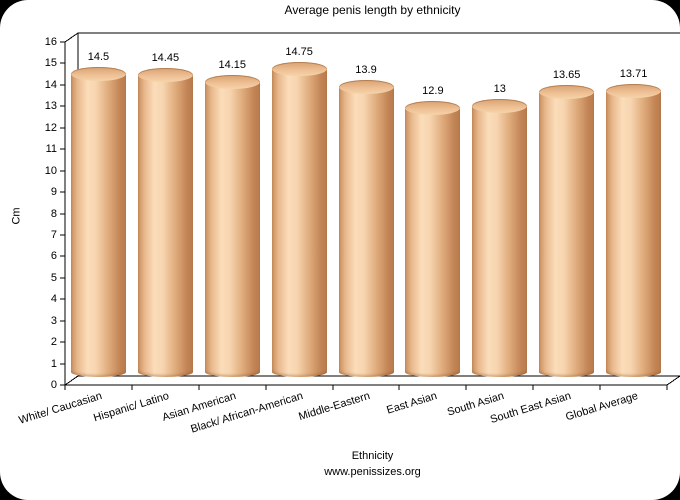 Image resolution: width=680 pixels, height=500 pixels. Describe the element at coordinates (232, 64) in the screenshot. I see `bar-value-label: 14.15` at that location.